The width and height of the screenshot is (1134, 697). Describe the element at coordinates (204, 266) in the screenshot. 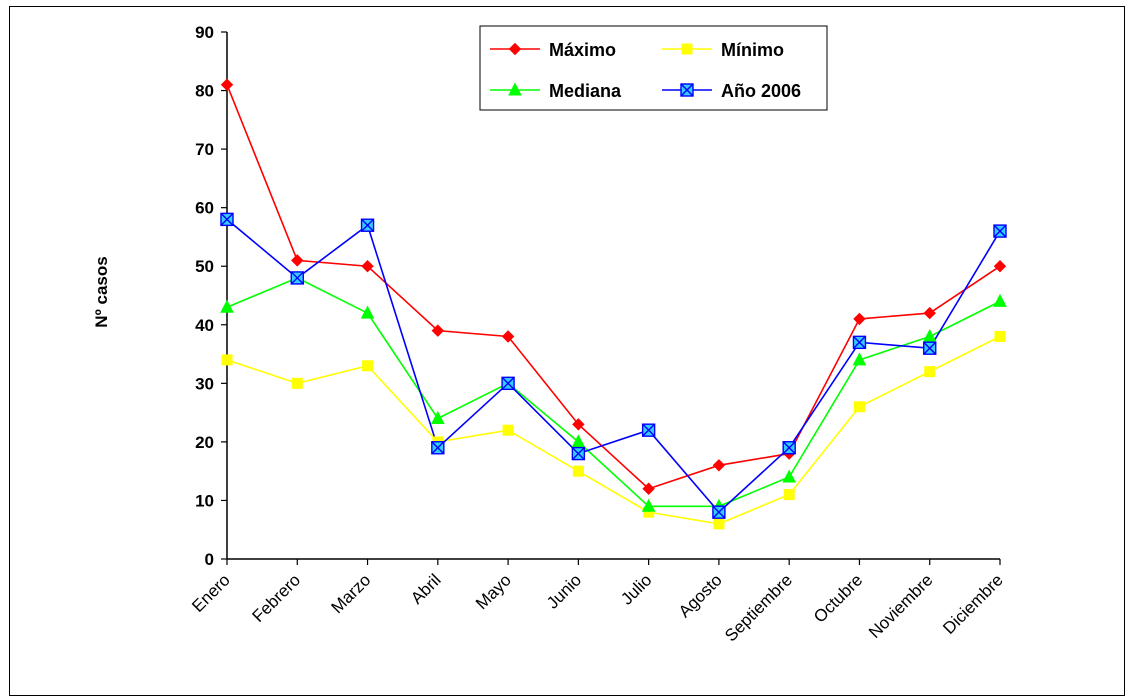

I see `y-tick-label: 50` at that location.